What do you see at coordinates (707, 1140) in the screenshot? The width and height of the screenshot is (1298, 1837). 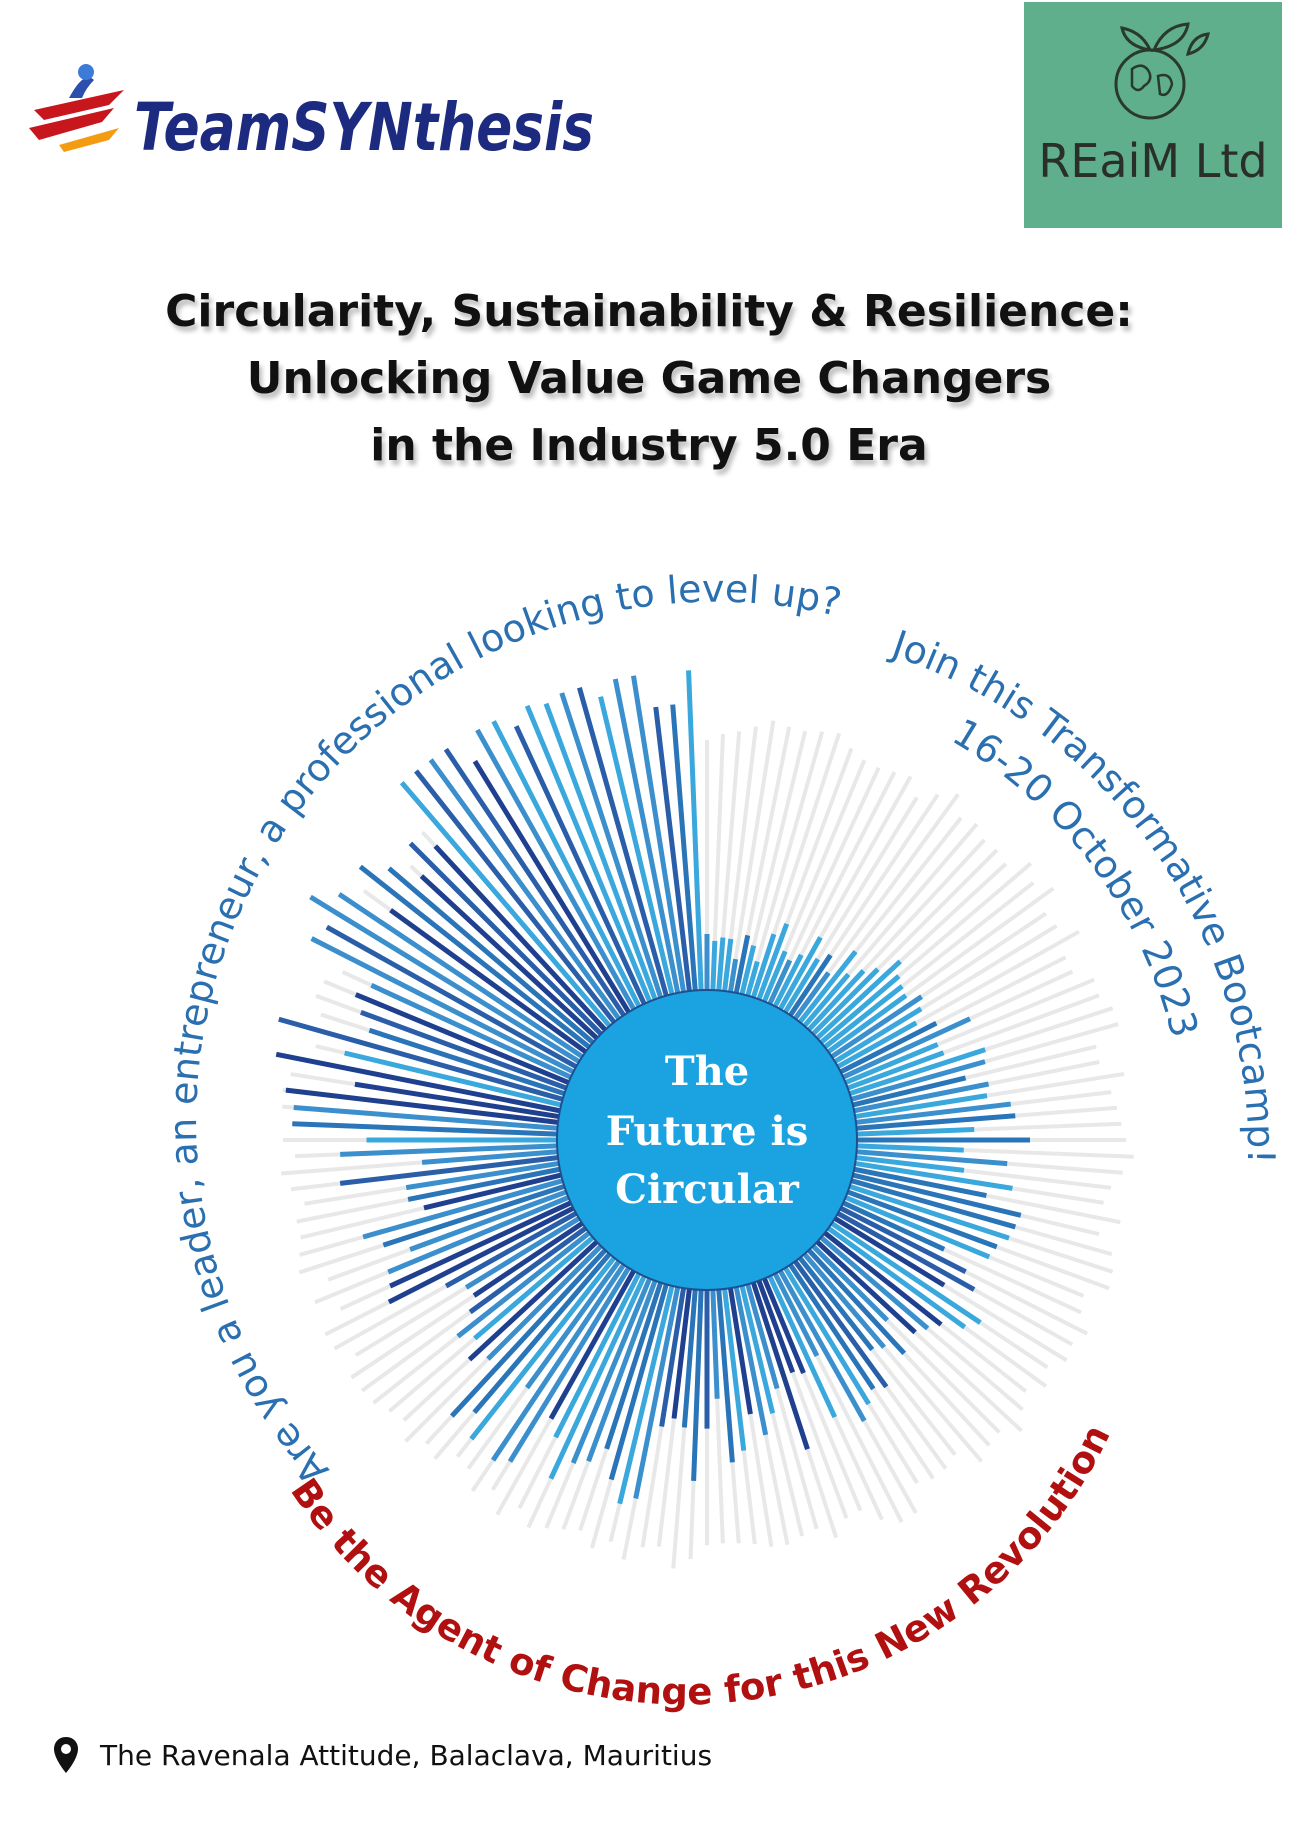 I see `center-circle` at bounding box center [707, 1140].